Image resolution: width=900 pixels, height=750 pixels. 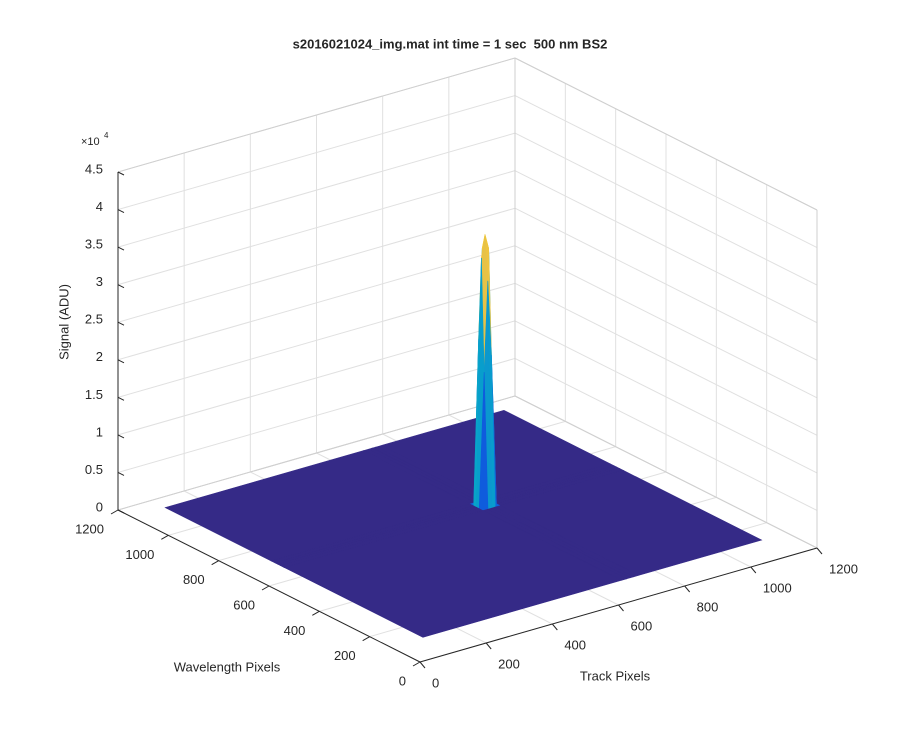 What do you see at coordinates (194, 579) in the screenshot?
I see `y-tick-label: 800` at bounding box center [194, 579].